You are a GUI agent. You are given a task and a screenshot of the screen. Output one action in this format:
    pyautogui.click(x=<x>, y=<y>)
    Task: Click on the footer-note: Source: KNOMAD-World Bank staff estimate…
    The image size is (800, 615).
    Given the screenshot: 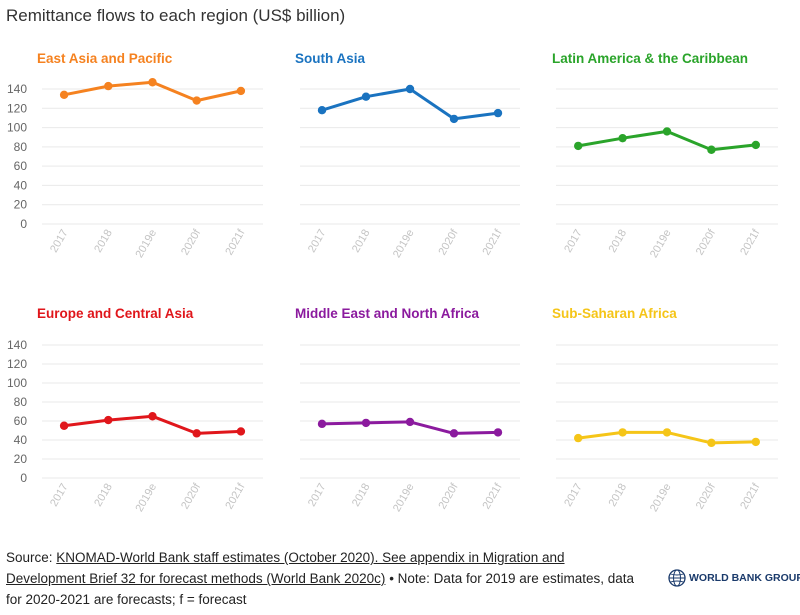 What is the action you would take?
    pyautogui.click(x=326, y=578)
    